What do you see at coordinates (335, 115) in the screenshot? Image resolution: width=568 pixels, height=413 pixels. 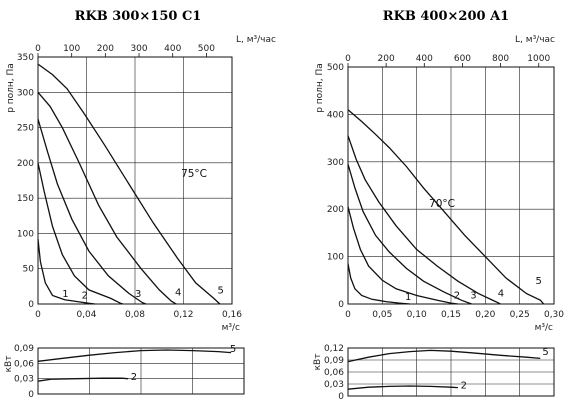 I see `y-tick-label: 400` at bounding box center [335, 115].